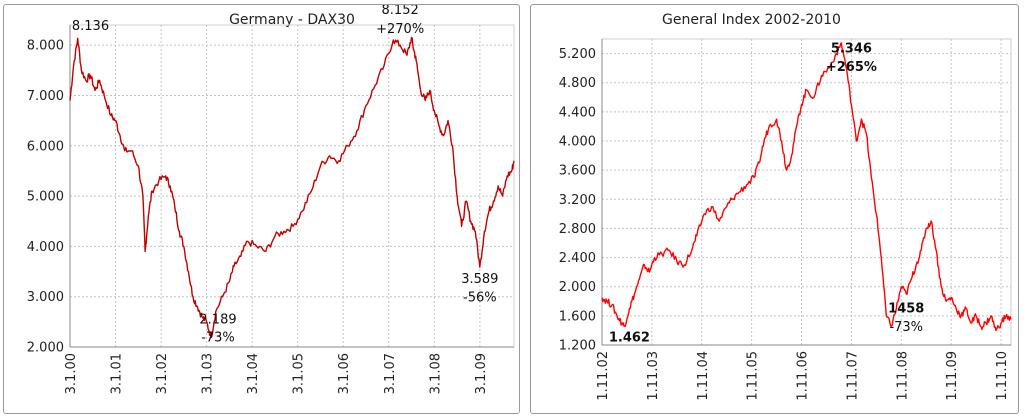  I want to click on data-annotation: +270%, so click(400, 29).